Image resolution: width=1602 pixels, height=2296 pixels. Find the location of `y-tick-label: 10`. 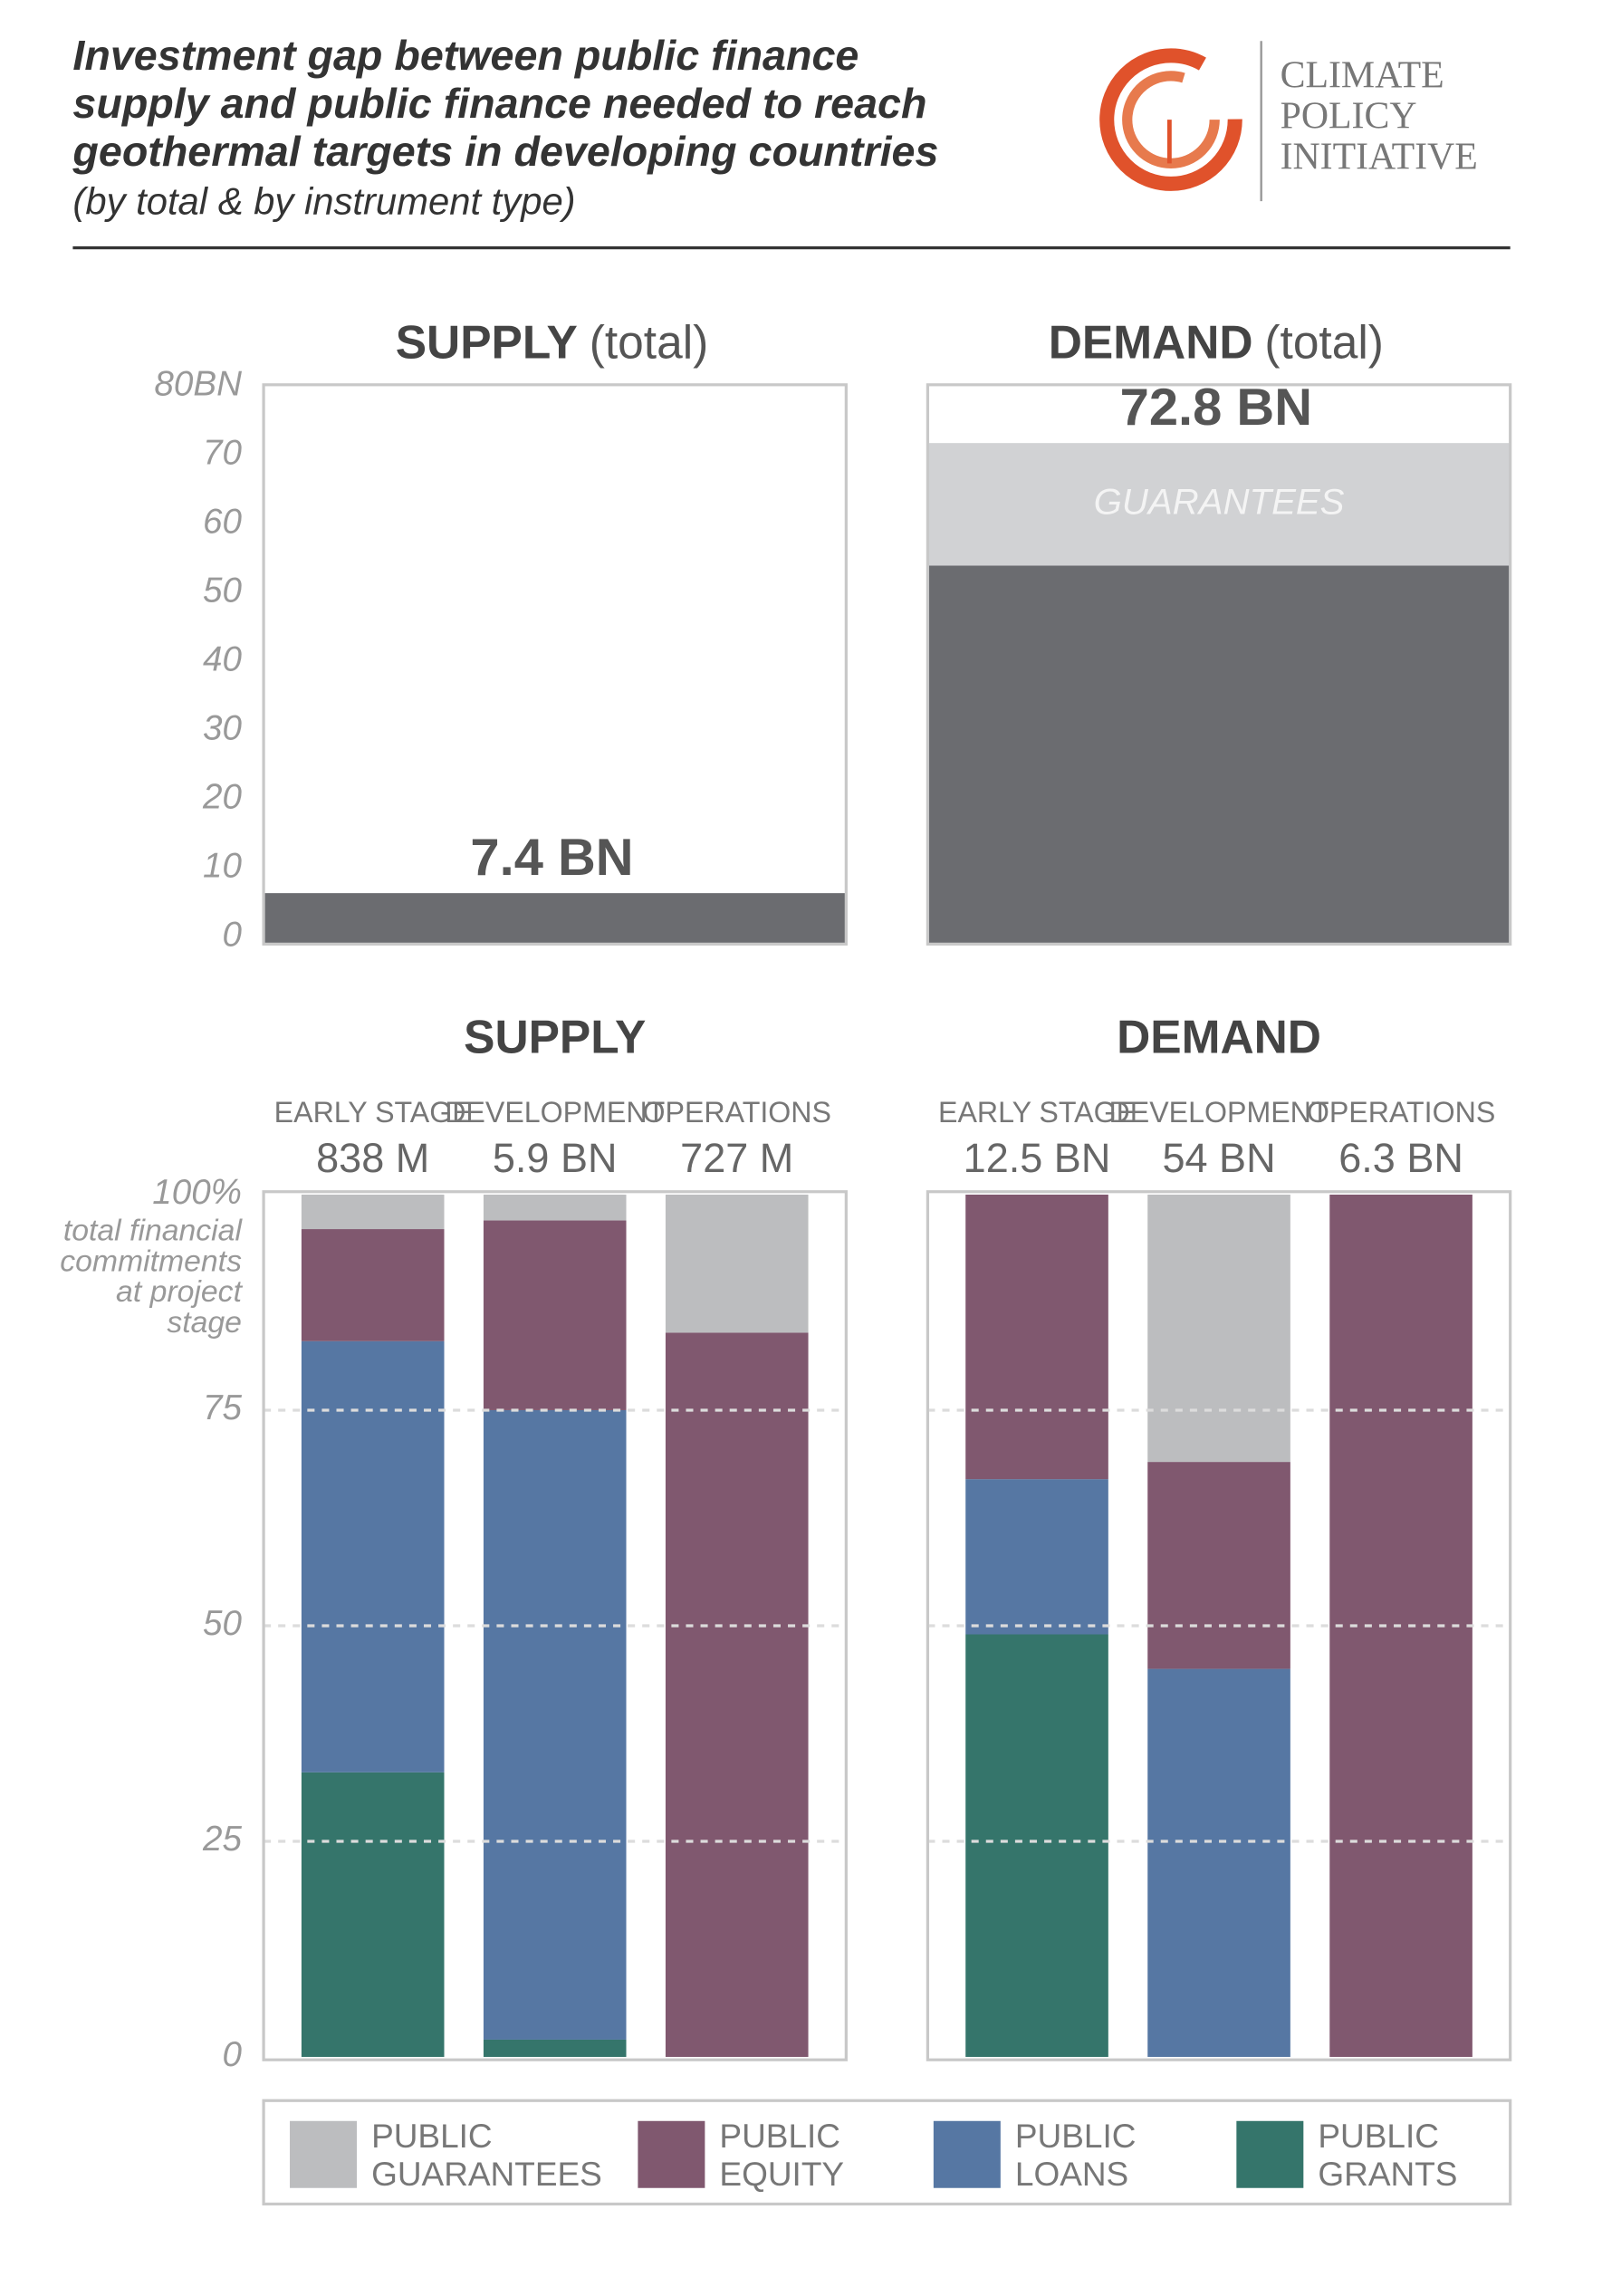

y-tick-label: 10 is located at coordinates (222, 866).